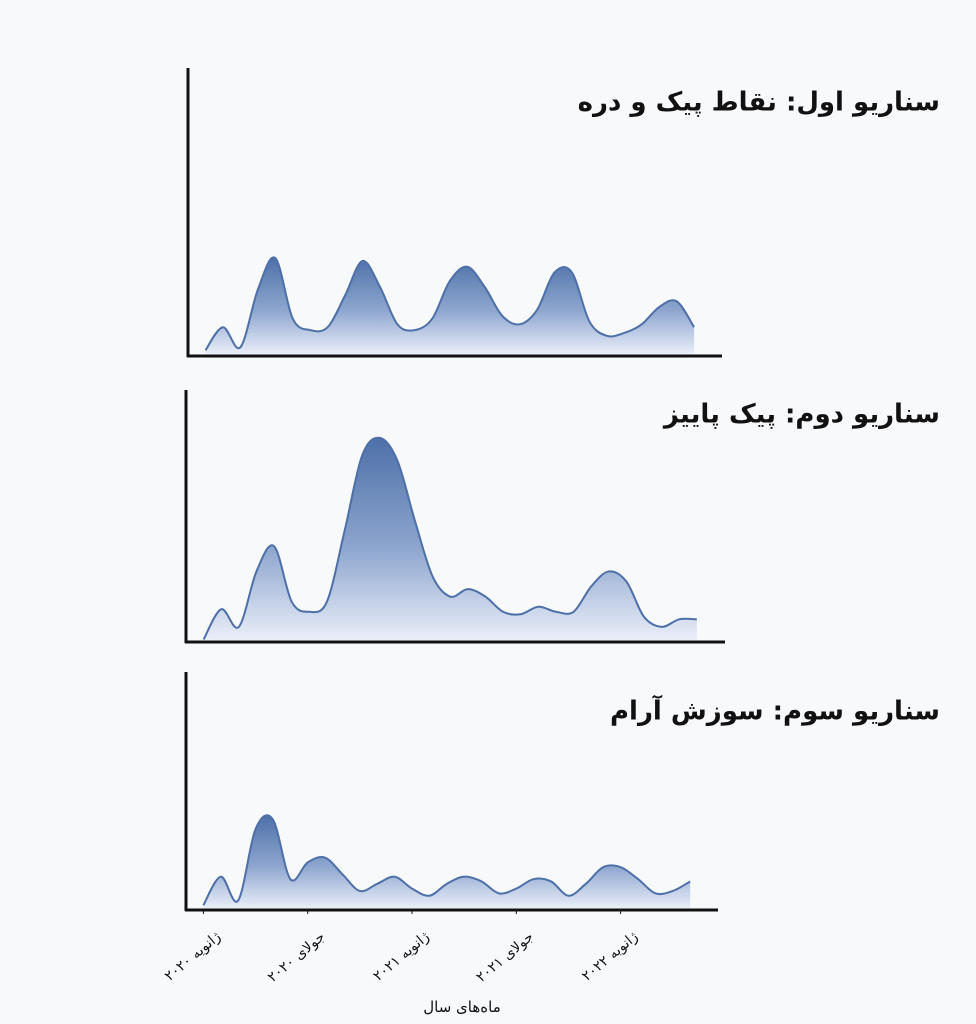  I want to click on chart-title: سناریو اول: نقاط پیک و دره, so click(759, 103).